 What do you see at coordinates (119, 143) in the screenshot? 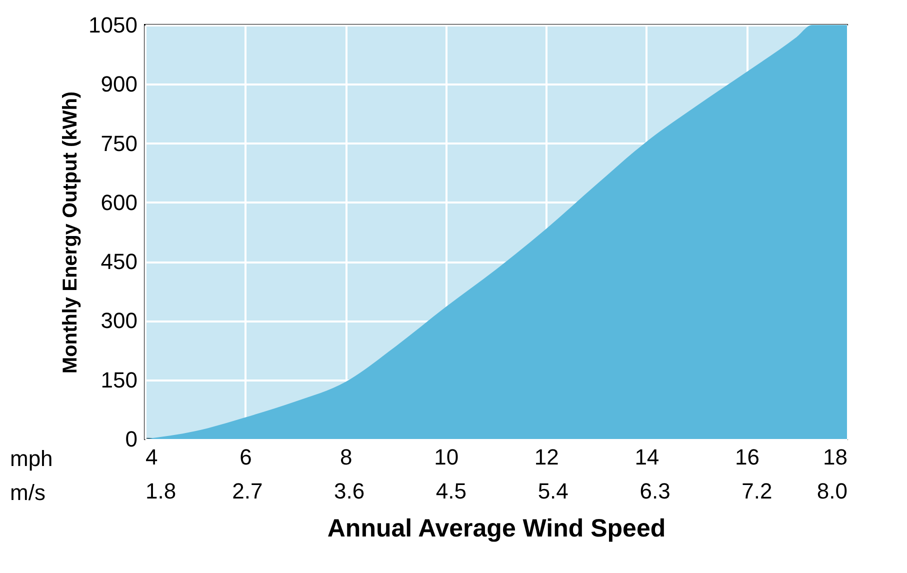
I see `y-tick-label: 750` at bounding box center [119, 143].